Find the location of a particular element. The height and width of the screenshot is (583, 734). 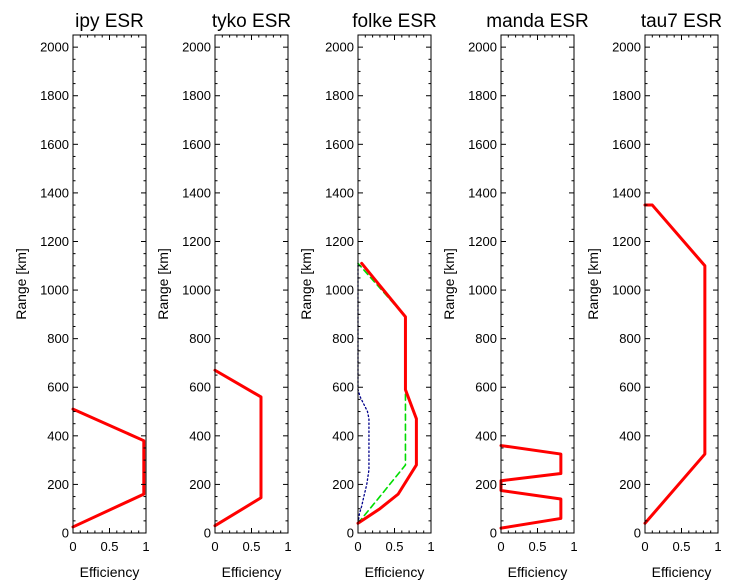

chart-title: tau7 ESR is located at coordinates (681, 21).